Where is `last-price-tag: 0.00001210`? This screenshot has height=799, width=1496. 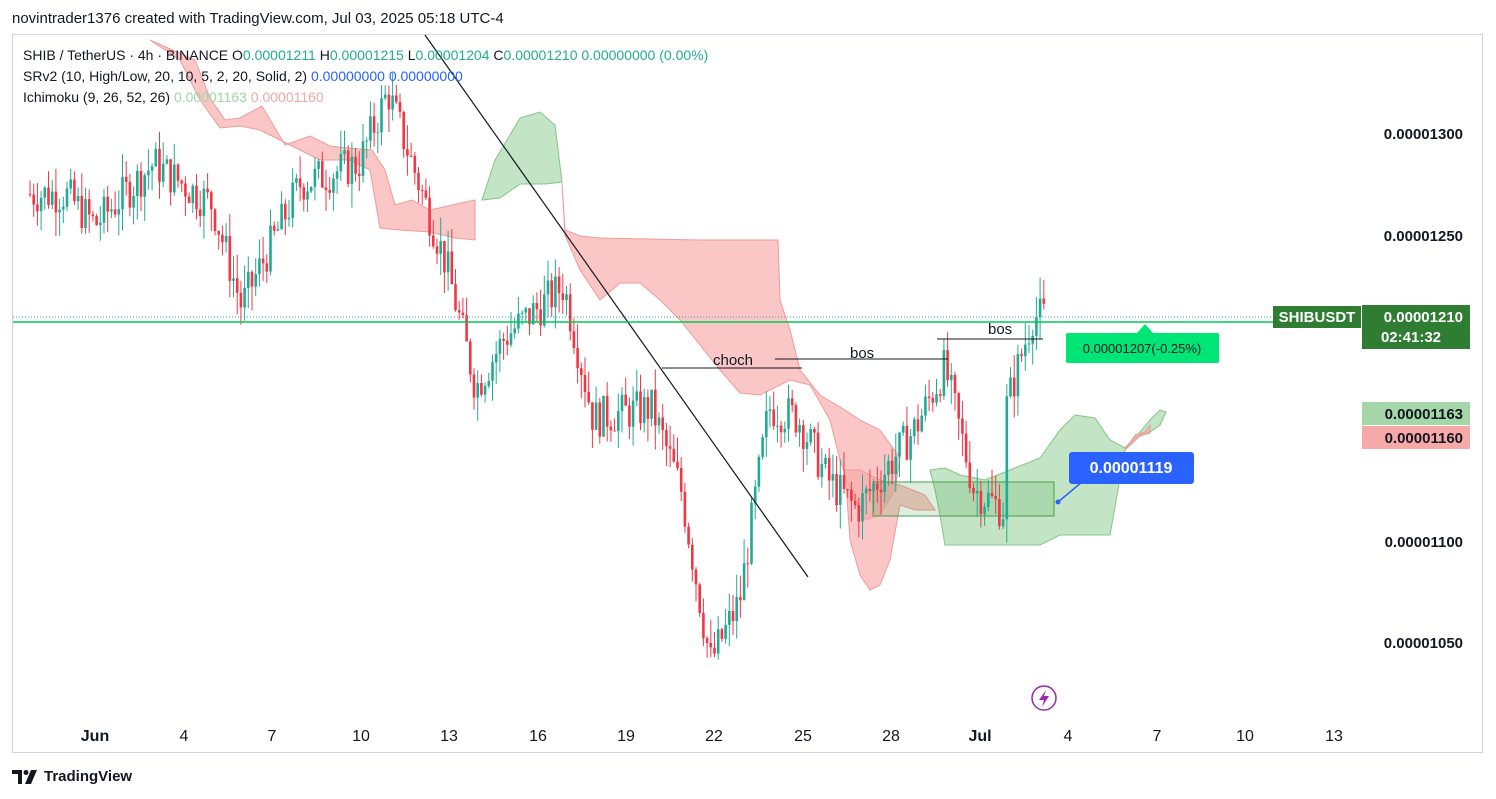
last-price-tag: 0.00001210 is located at coordinates (1423, 317).